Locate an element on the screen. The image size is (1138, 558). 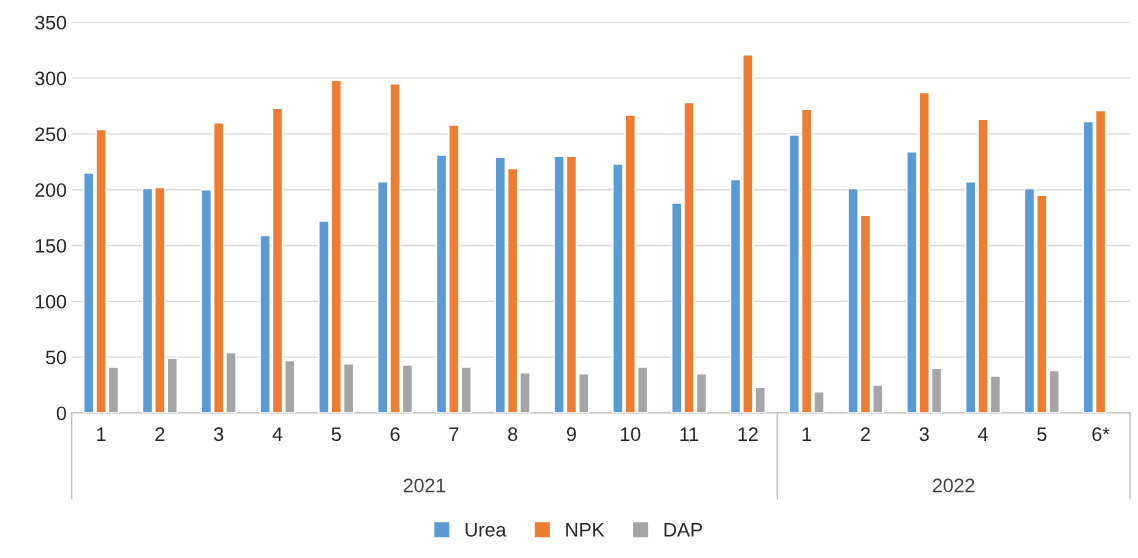
legend-label: NPK is located at coordinates (585, 530).